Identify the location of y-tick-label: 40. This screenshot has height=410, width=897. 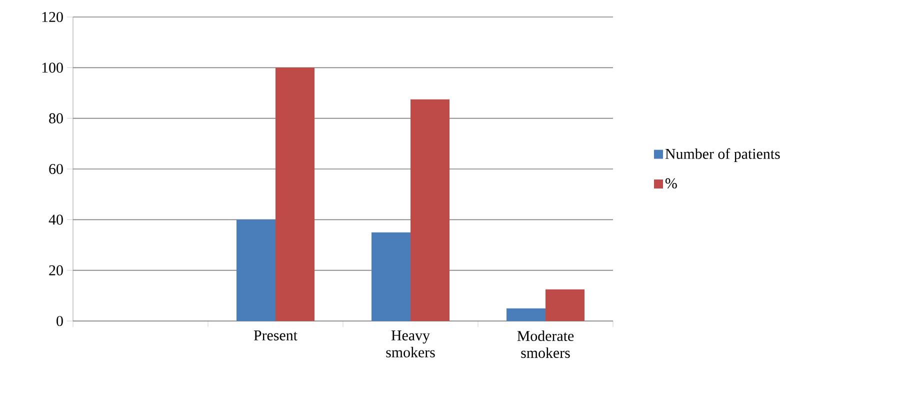
(55, 219).